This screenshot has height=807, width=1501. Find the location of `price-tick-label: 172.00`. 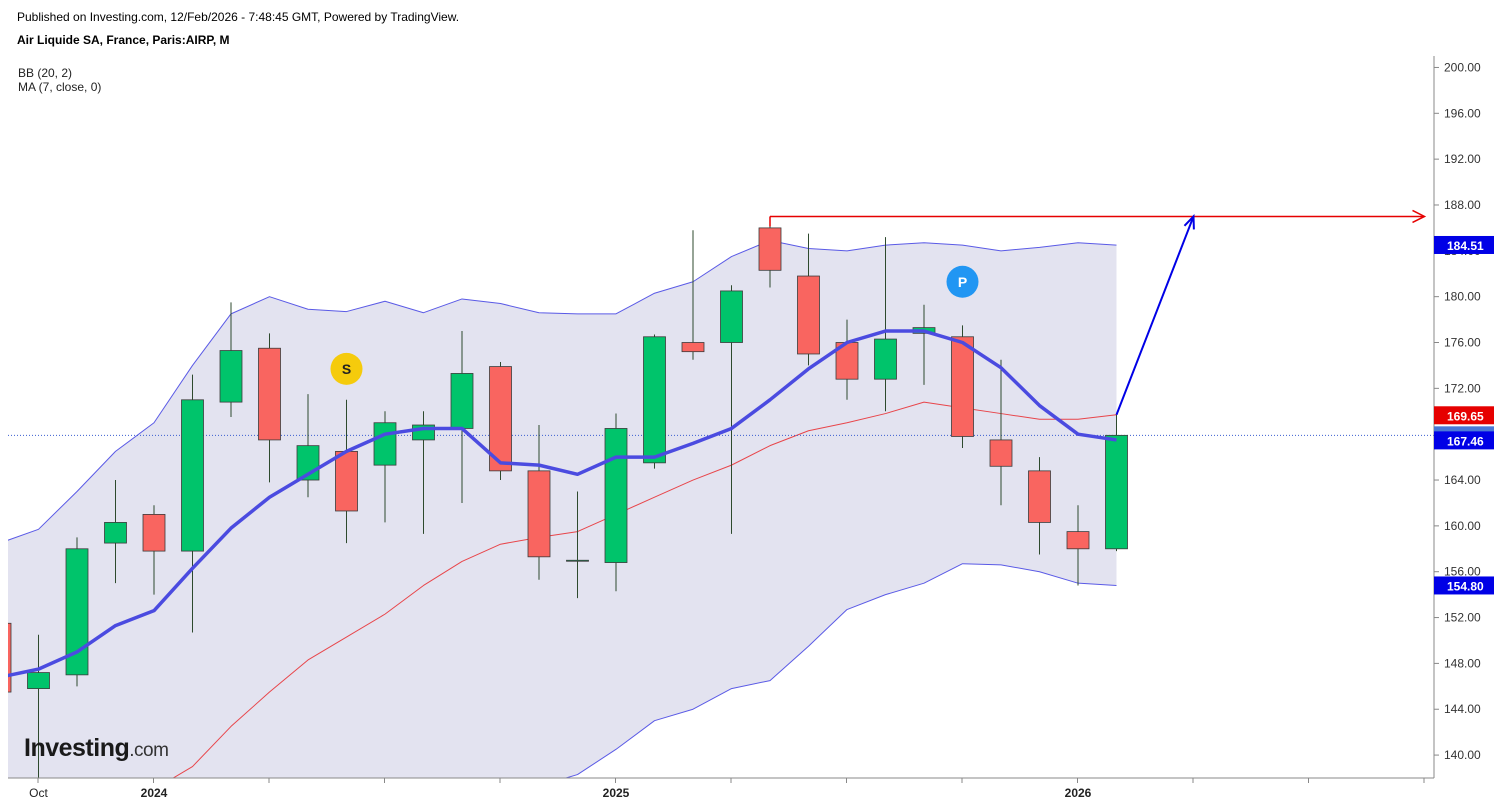

price-tick-label: 172.00 is located at coordinates (1462, 388).